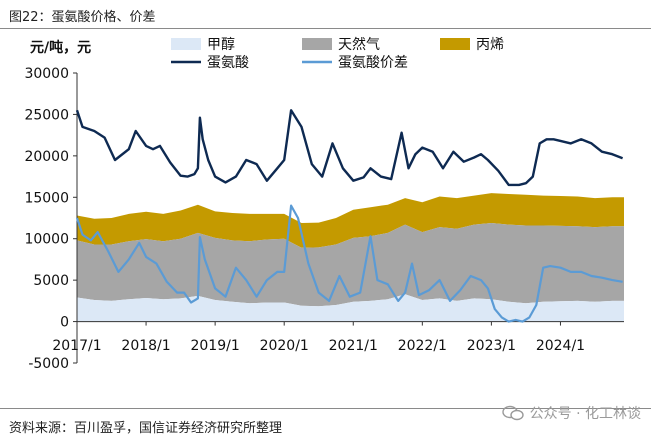 The height and width of the screenshot is (440, 651). I want to click on x-tick-label: 2020/1, so click(284, 346).